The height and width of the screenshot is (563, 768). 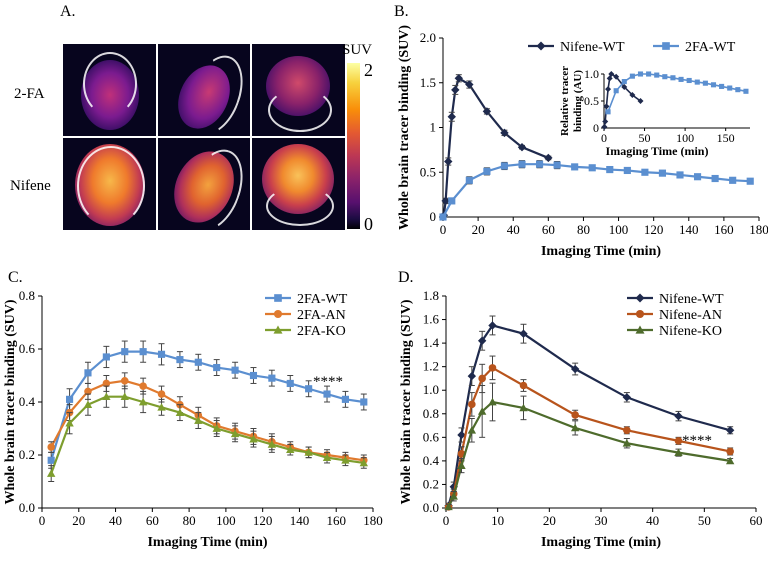 I want to click on y-tick-label: 1, so click(x=433, y=127).